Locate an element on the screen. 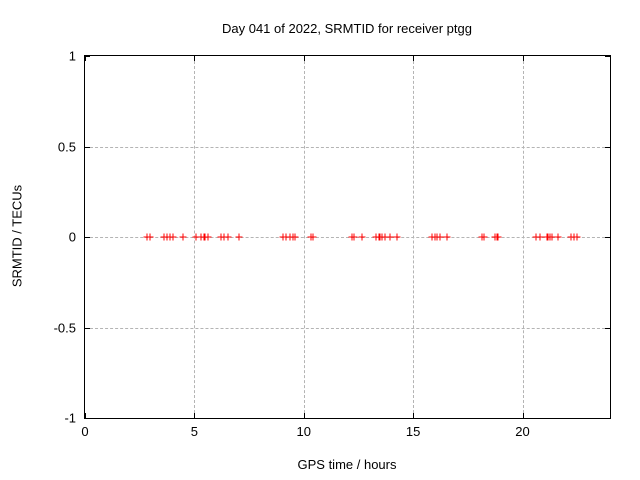 The height and width of the screenshot is (480, 640). x-axis-label: GPS time / hours is located at coordinates (347, 464).